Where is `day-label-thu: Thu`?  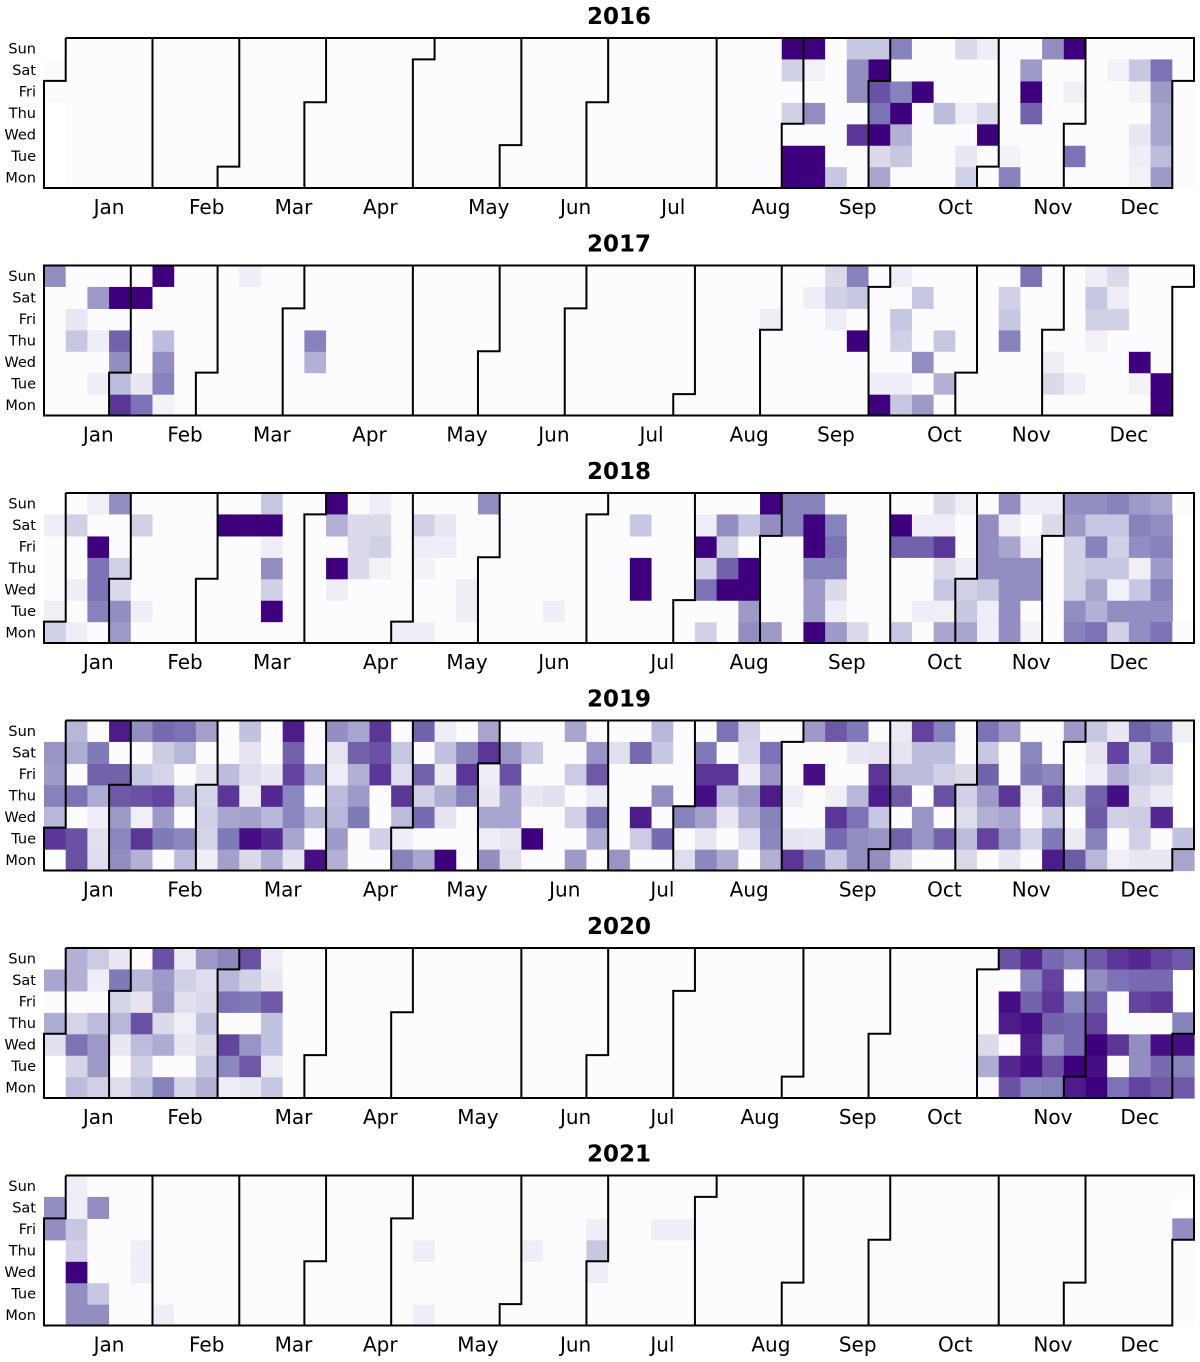
day-label-thu: Thu is located at coordinates (22, 569).